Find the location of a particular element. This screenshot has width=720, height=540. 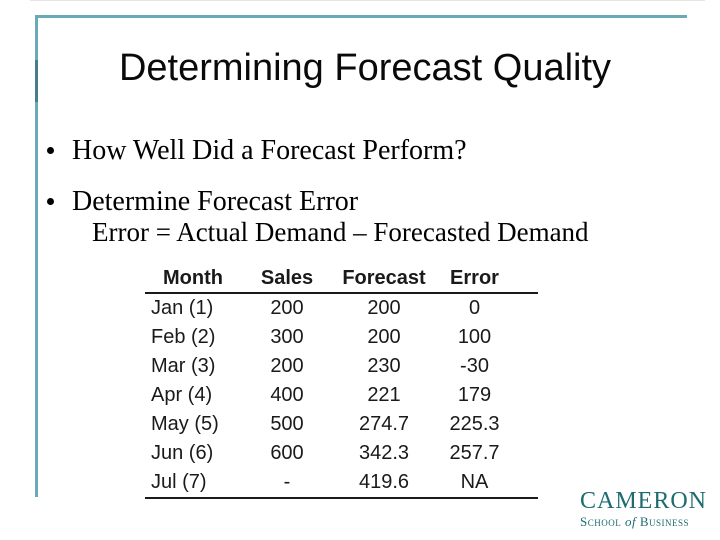

column-header-sales: Sales is located at coordinates (287, 280).